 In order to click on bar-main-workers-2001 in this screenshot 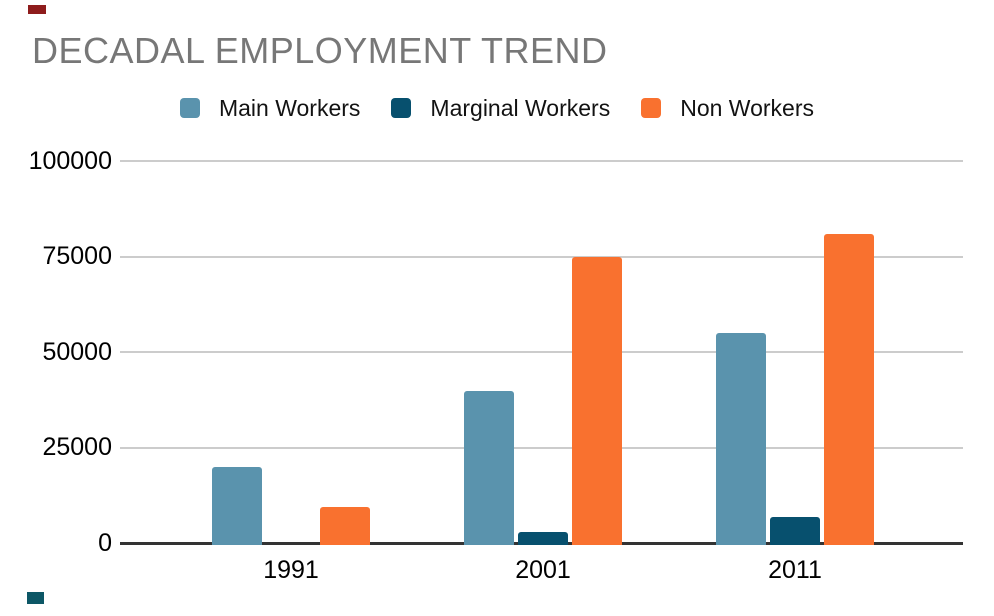, I will do `click(489, 467)`.